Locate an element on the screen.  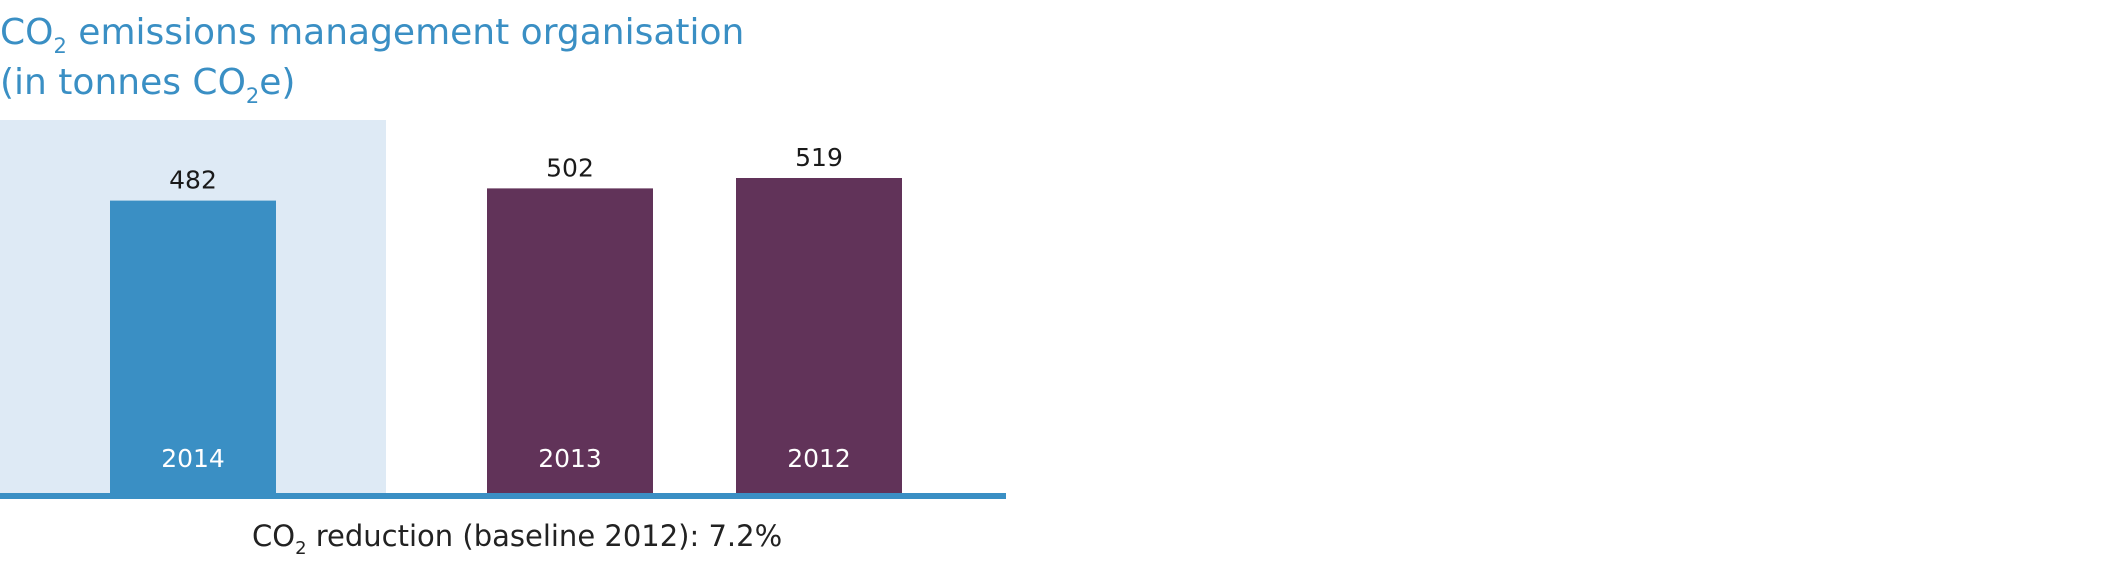
bar-2013 is located at coordinates (570, 341).